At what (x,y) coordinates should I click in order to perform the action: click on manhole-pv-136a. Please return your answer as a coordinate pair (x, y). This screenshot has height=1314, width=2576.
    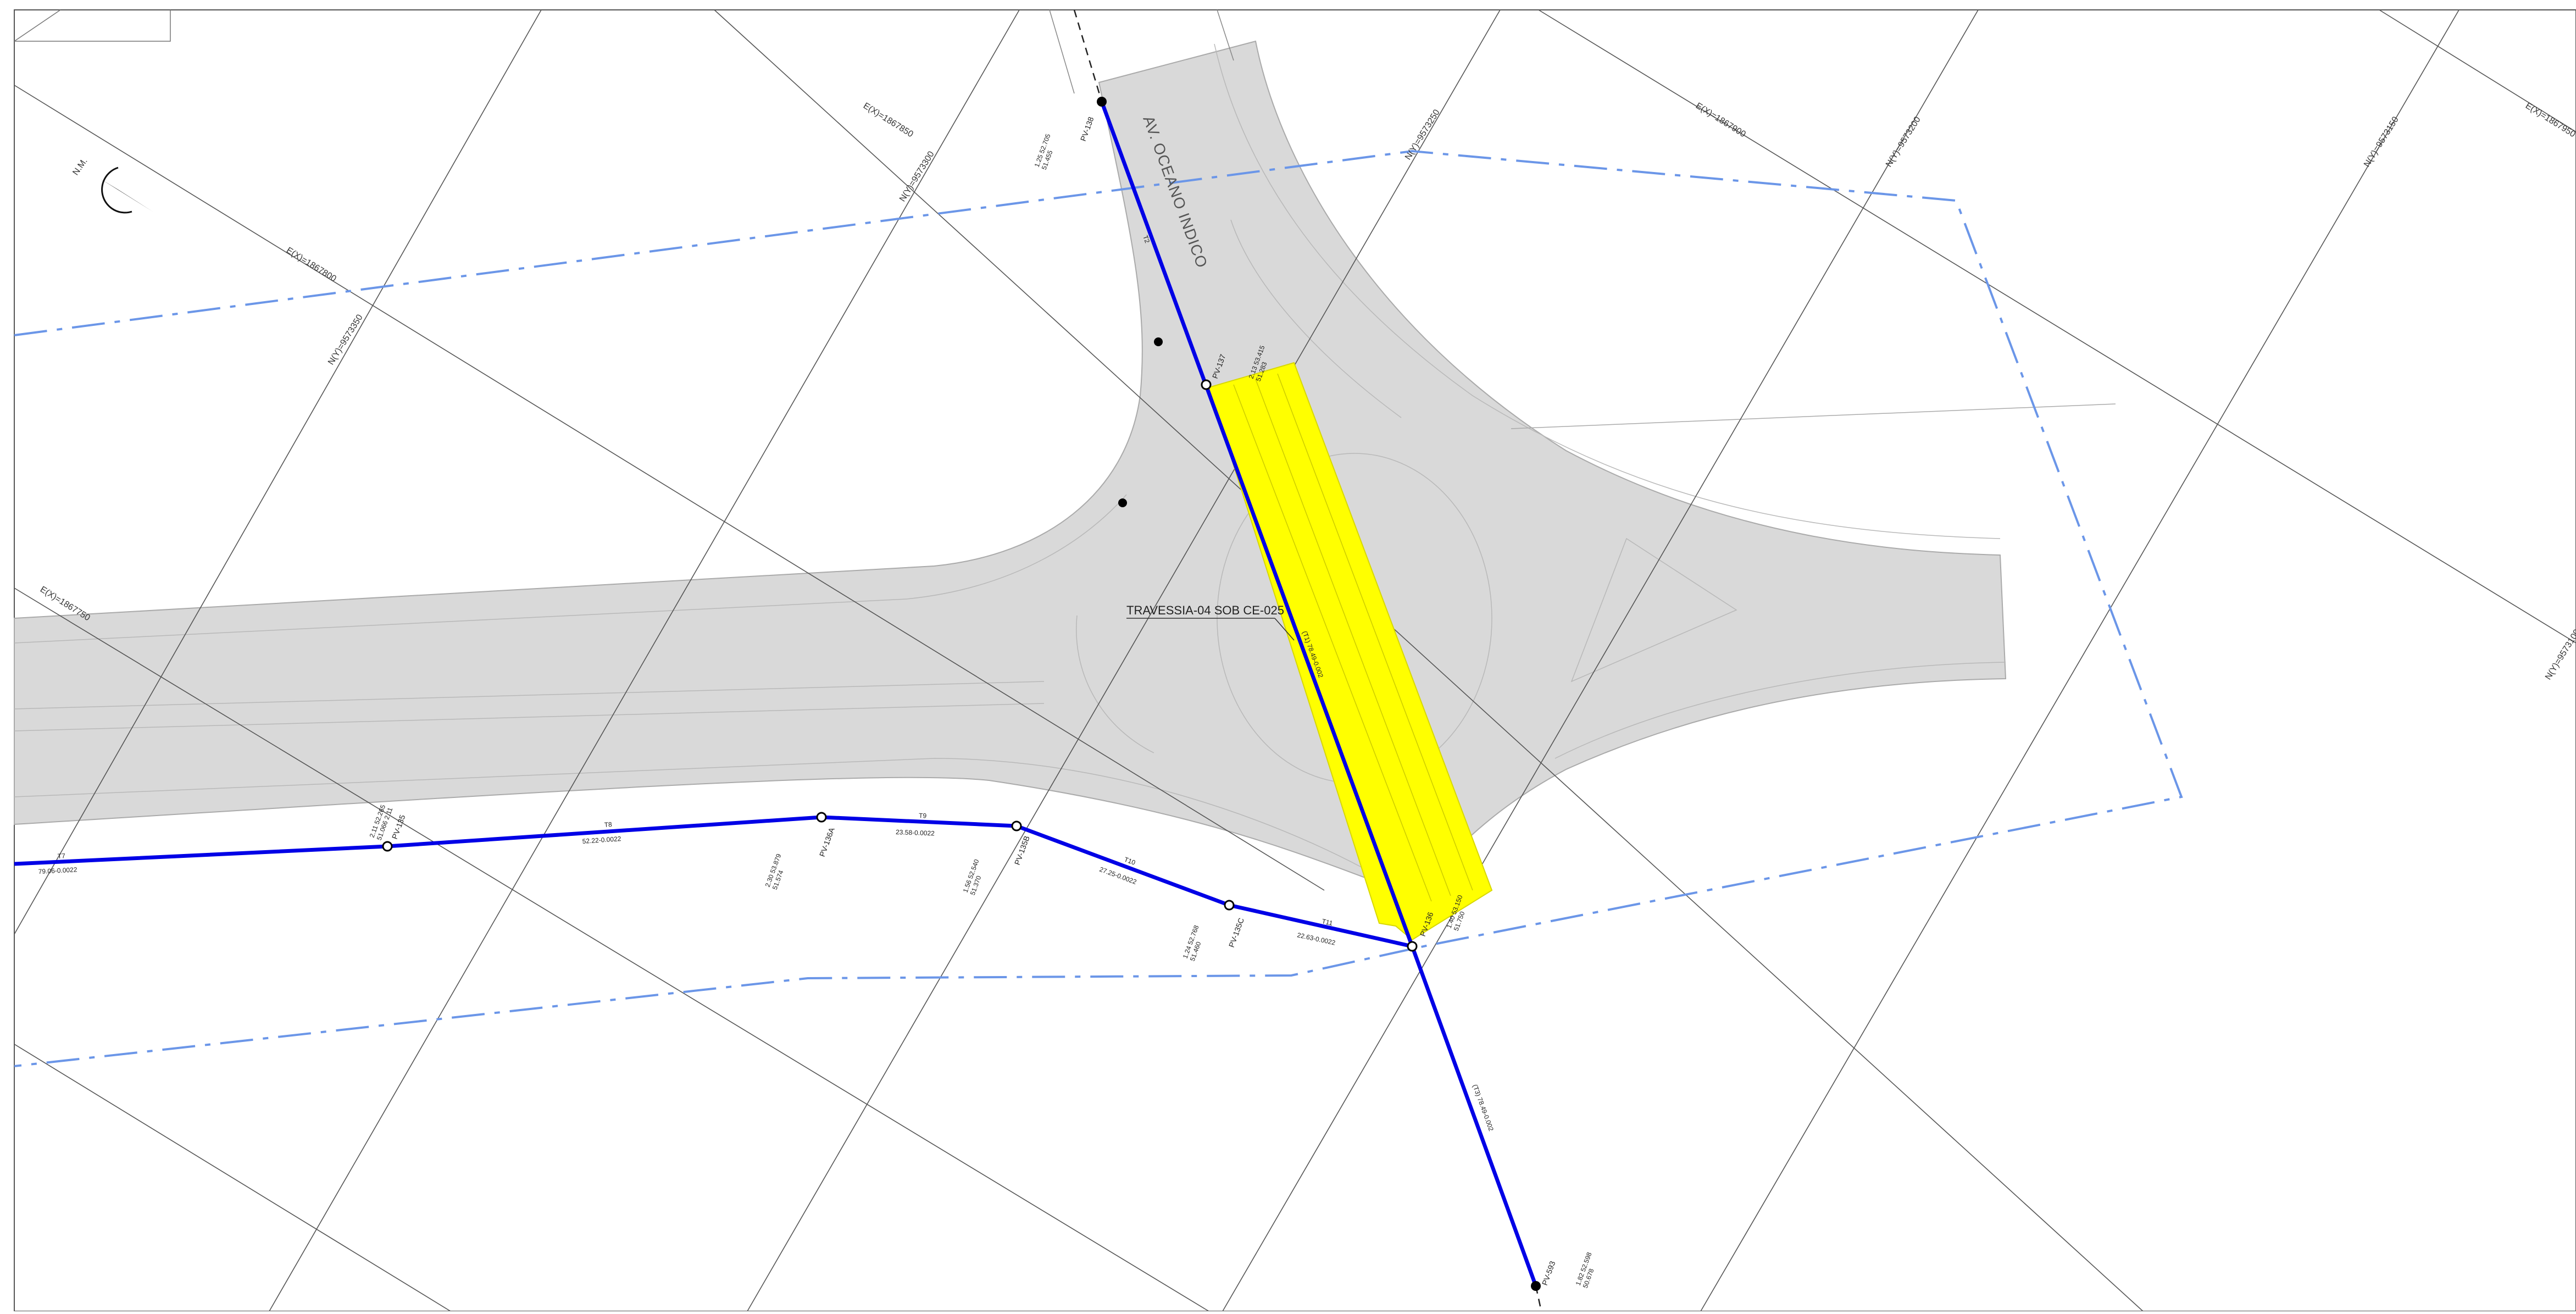
    Looking at the image, I should click on (821, 818).